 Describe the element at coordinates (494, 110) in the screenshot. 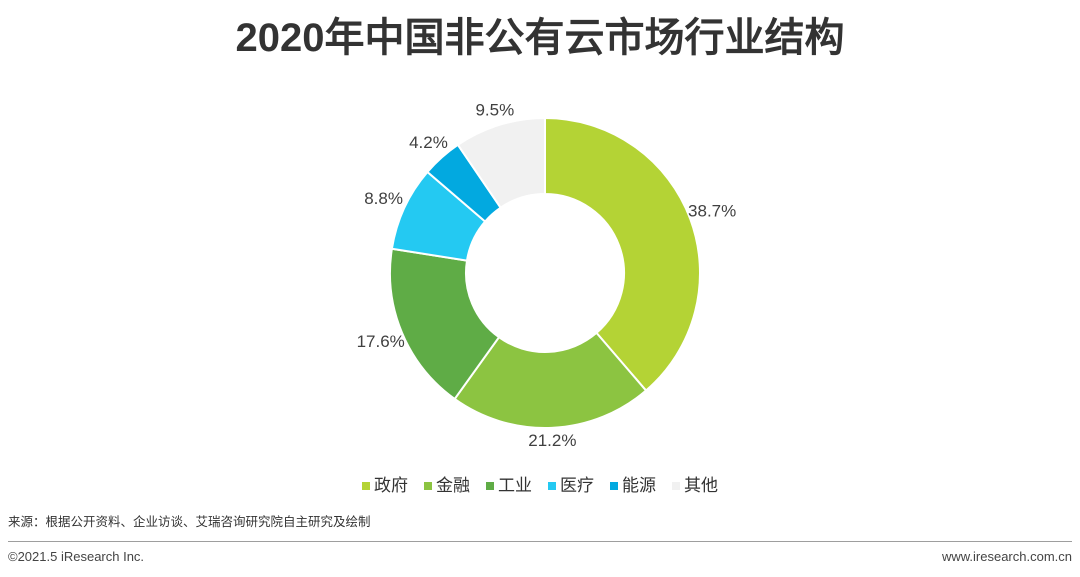

I see `data-label-5: 9.5%` at that location.